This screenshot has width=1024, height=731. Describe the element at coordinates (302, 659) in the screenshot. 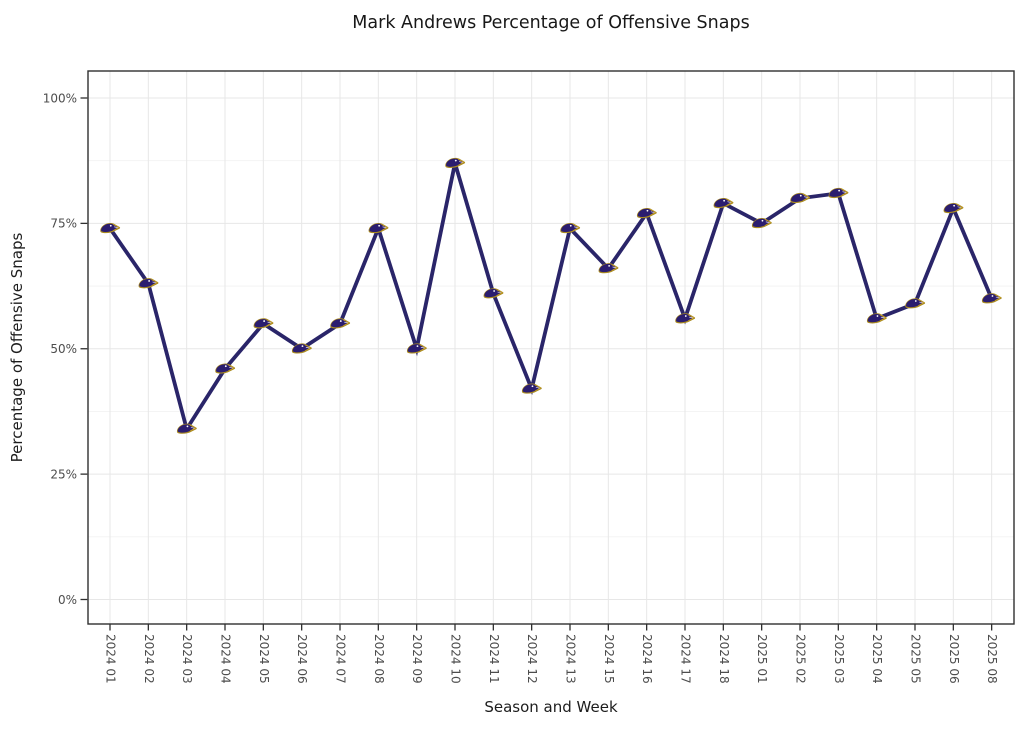

I see `x-tick-label: 2024 06` at that location.